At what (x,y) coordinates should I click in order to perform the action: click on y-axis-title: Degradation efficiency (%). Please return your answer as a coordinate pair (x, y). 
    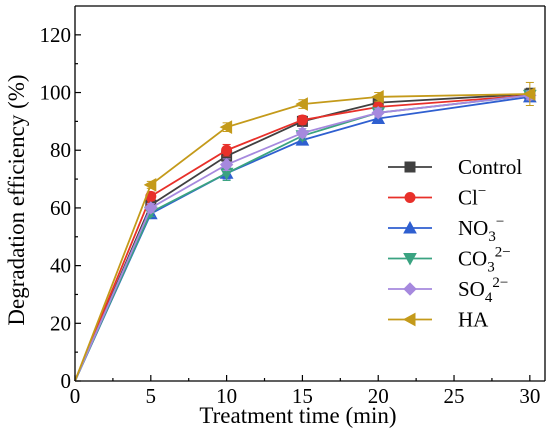
    Looking at the image, I should click on (16, 199).